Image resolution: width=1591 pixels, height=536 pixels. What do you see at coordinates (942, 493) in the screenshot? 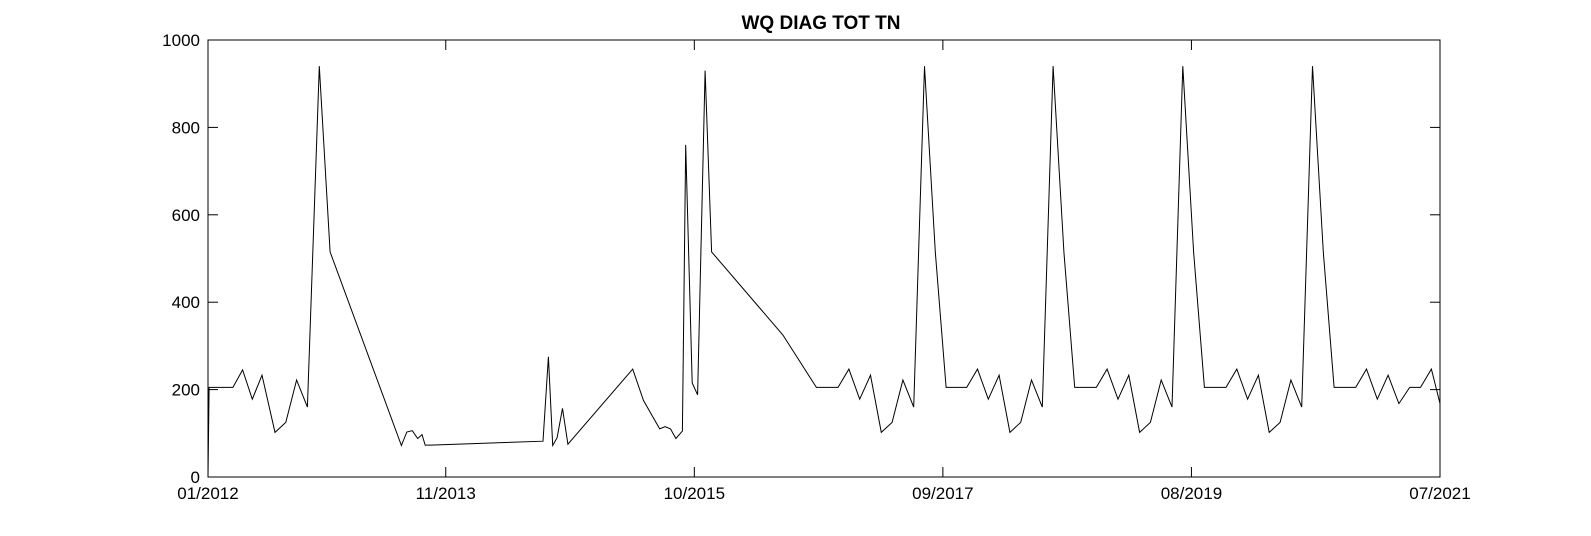
I see `x-tick-label: 09/2017` at bounding box center [942, 493].